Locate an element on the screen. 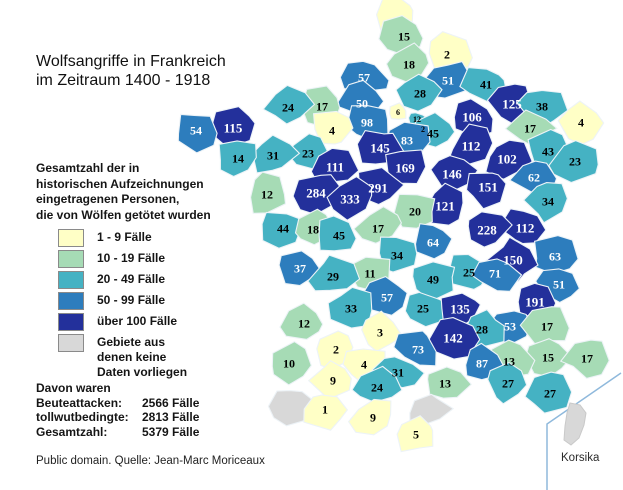 The height and width of the screenshot is (490, 623). department-value-label: 151 is located at coordinates (488, 187).